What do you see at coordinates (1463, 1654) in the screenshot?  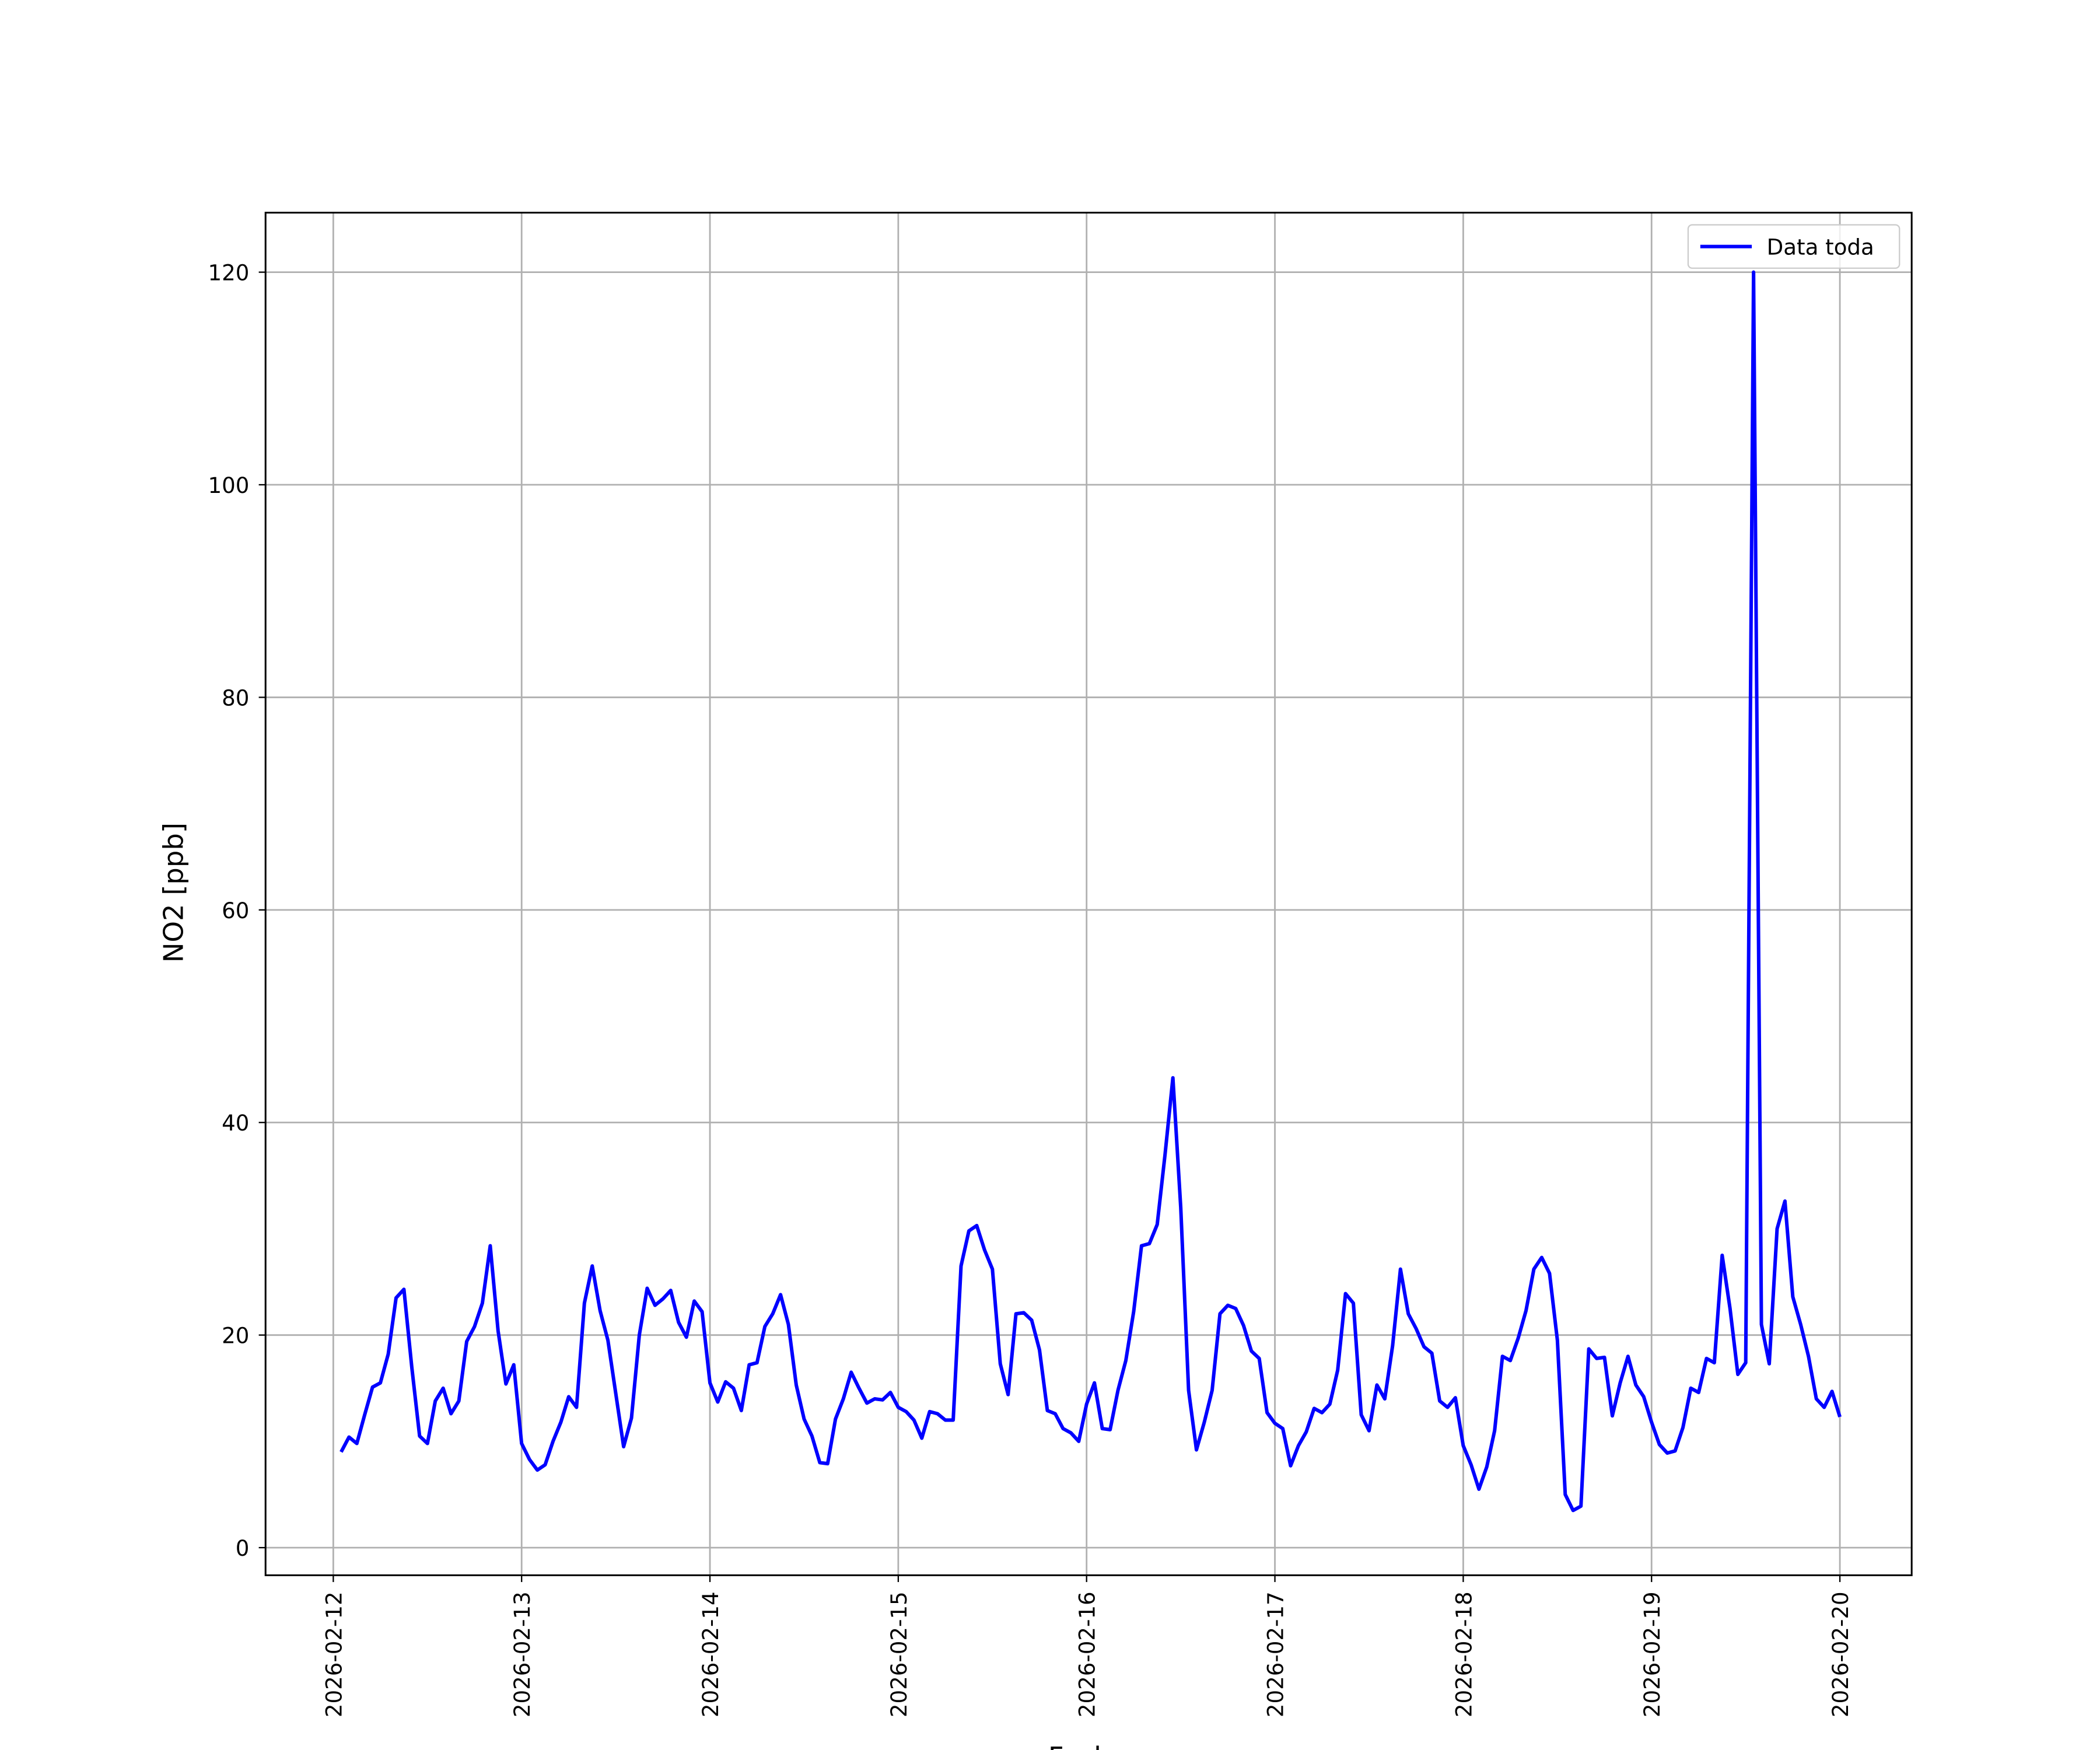 I see `x-tick-label: 2026-02-18` at bounding box center [1463, 1654].